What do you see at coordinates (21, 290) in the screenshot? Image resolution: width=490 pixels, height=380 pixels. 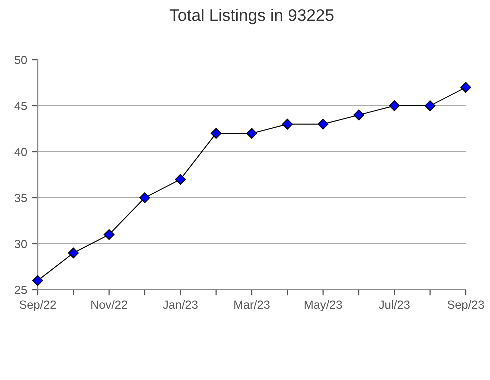 I see `y-tick-label: 25` at bounding box center [21, 290].